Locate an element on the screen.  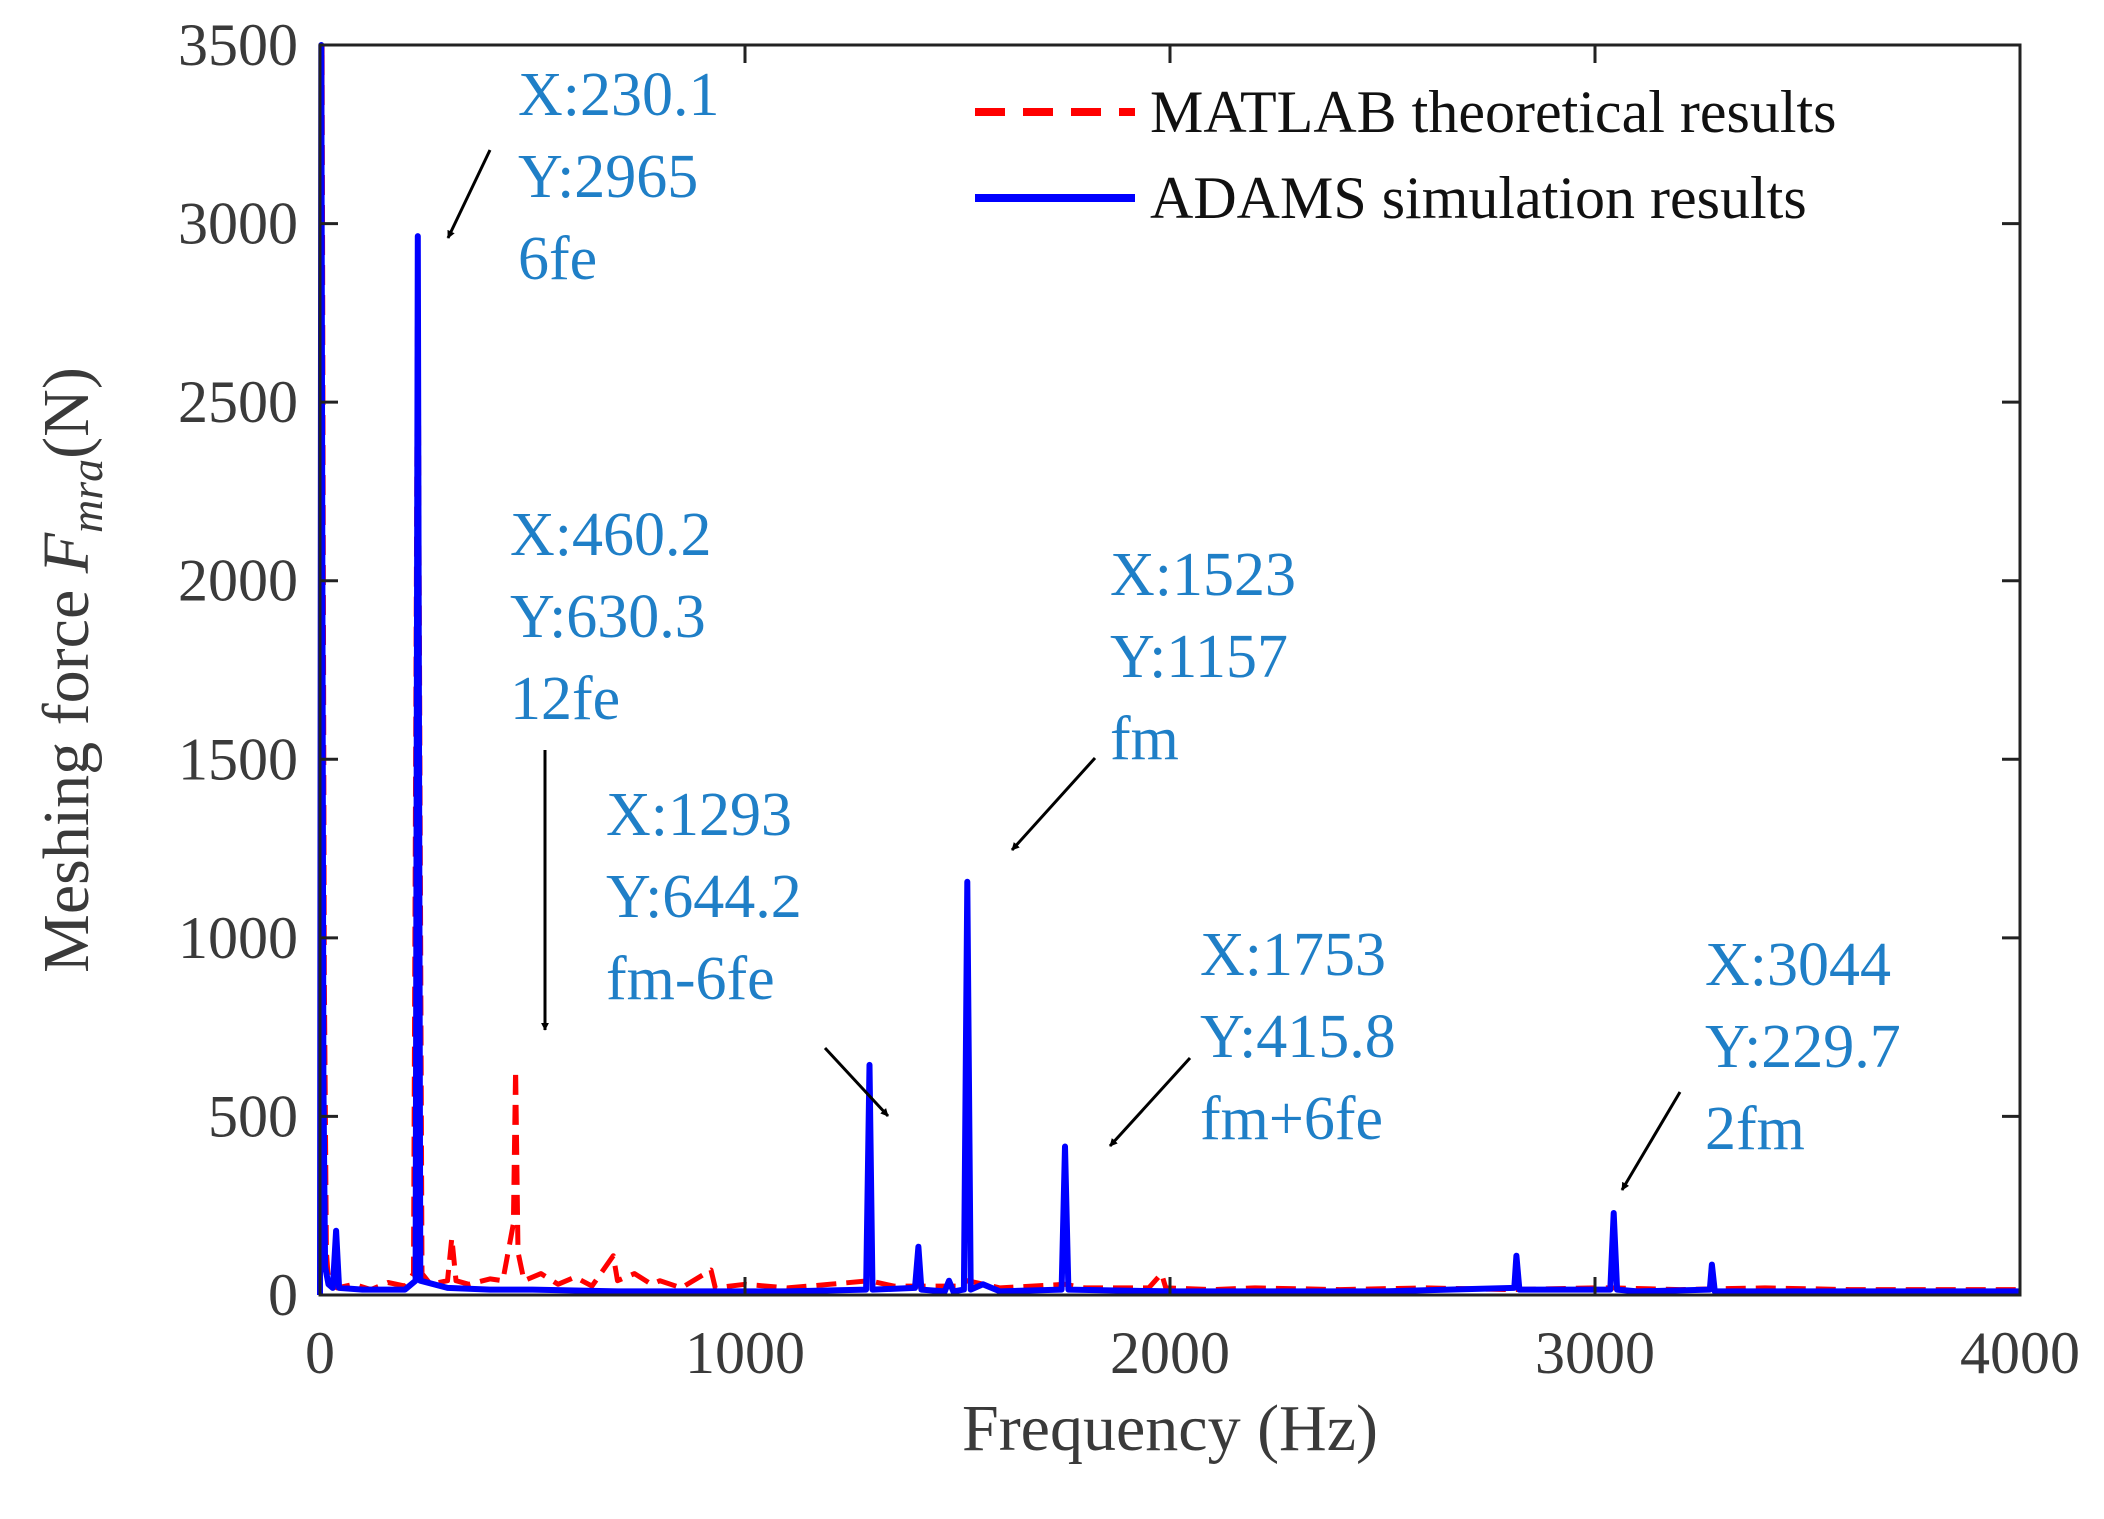
legend-label-adams: ADAMS simulation results is located at coordinates (1478, 198).